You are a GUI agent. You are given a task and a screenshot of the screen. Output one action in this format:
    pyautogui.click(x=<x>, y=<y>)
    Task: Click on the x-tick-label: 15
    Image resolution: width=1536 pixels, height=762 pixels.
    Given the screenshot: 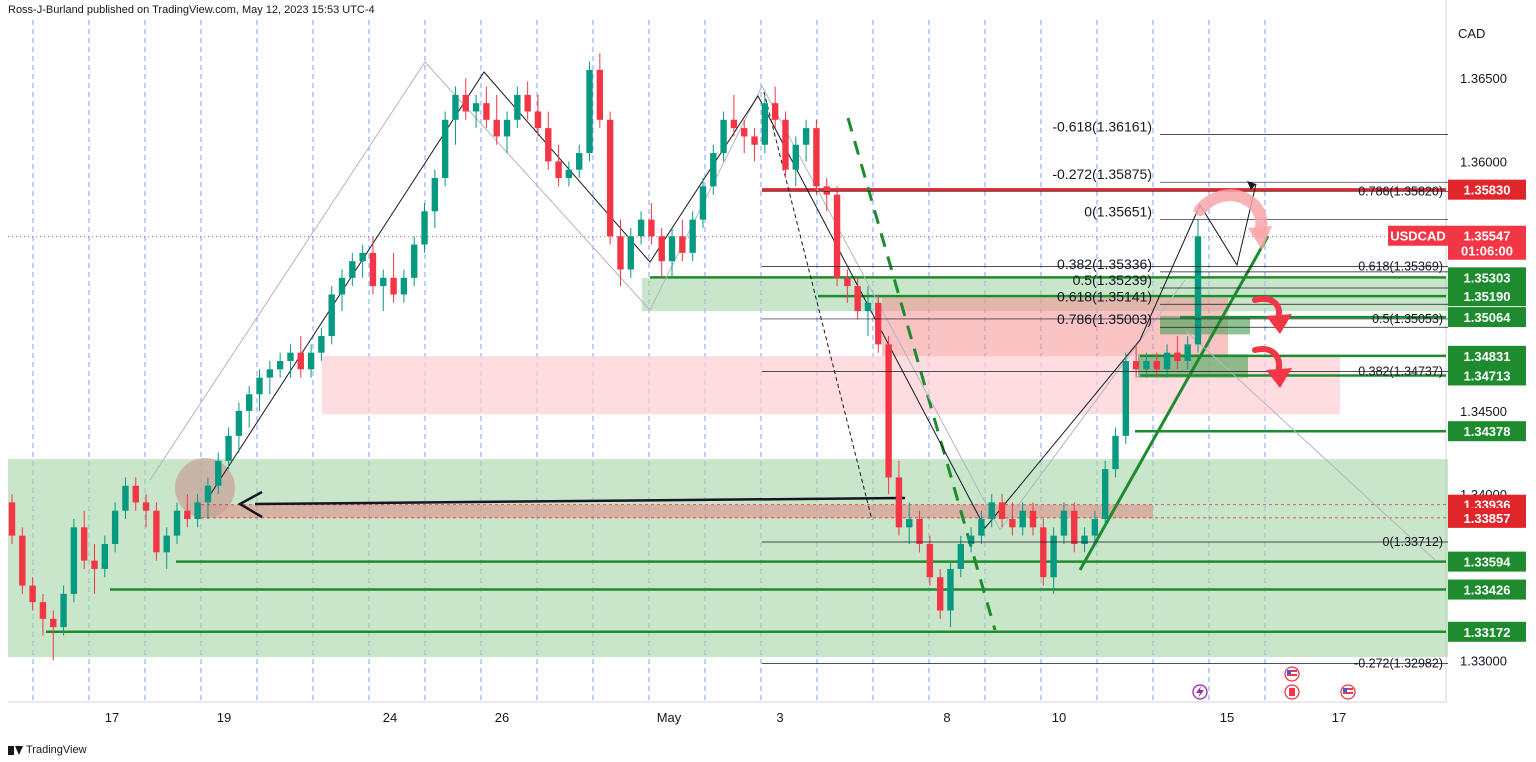 What is the action you would take?
    pyautogui.click(x=1227, y=717)
    